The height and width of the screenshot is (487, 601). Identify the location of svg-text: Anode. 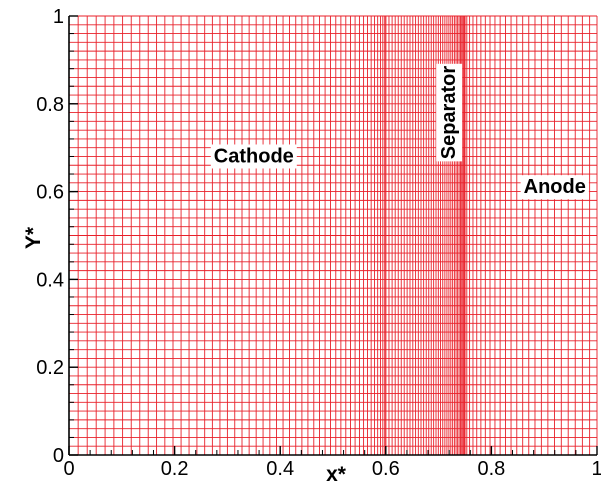
(555, 187).